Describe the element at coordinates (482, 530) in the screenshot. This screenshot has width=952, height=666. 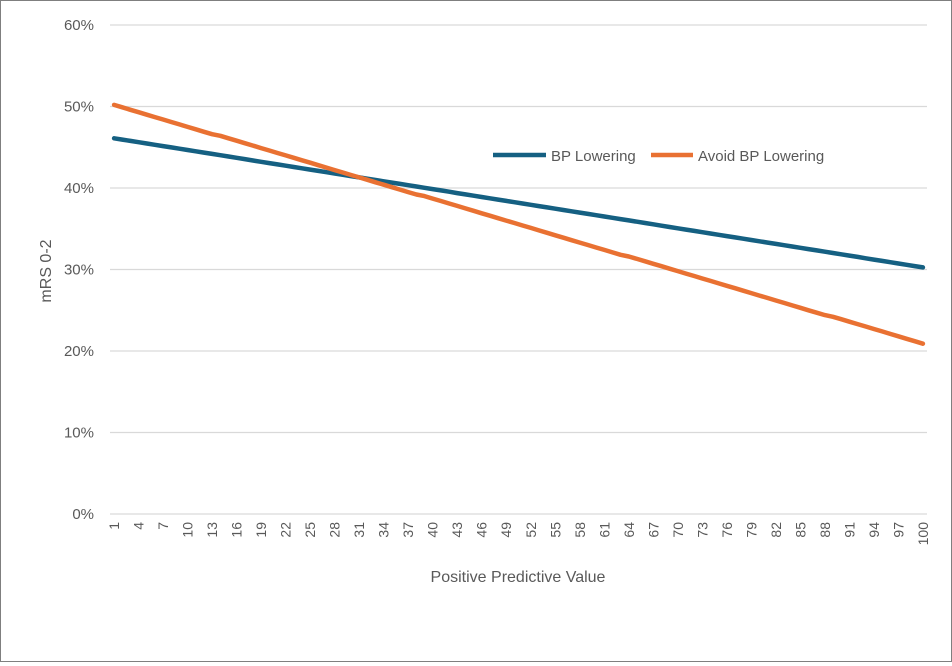
I see `x-tick-label: 46` at that location.